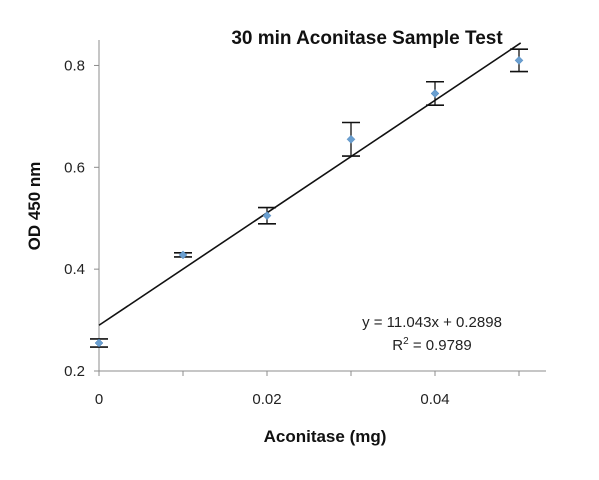 This screenshot has height=480, width=599. Describe the element at coordinates (434, 399) in the screenshot. I see `x-tick-label: 0.04` at that location.